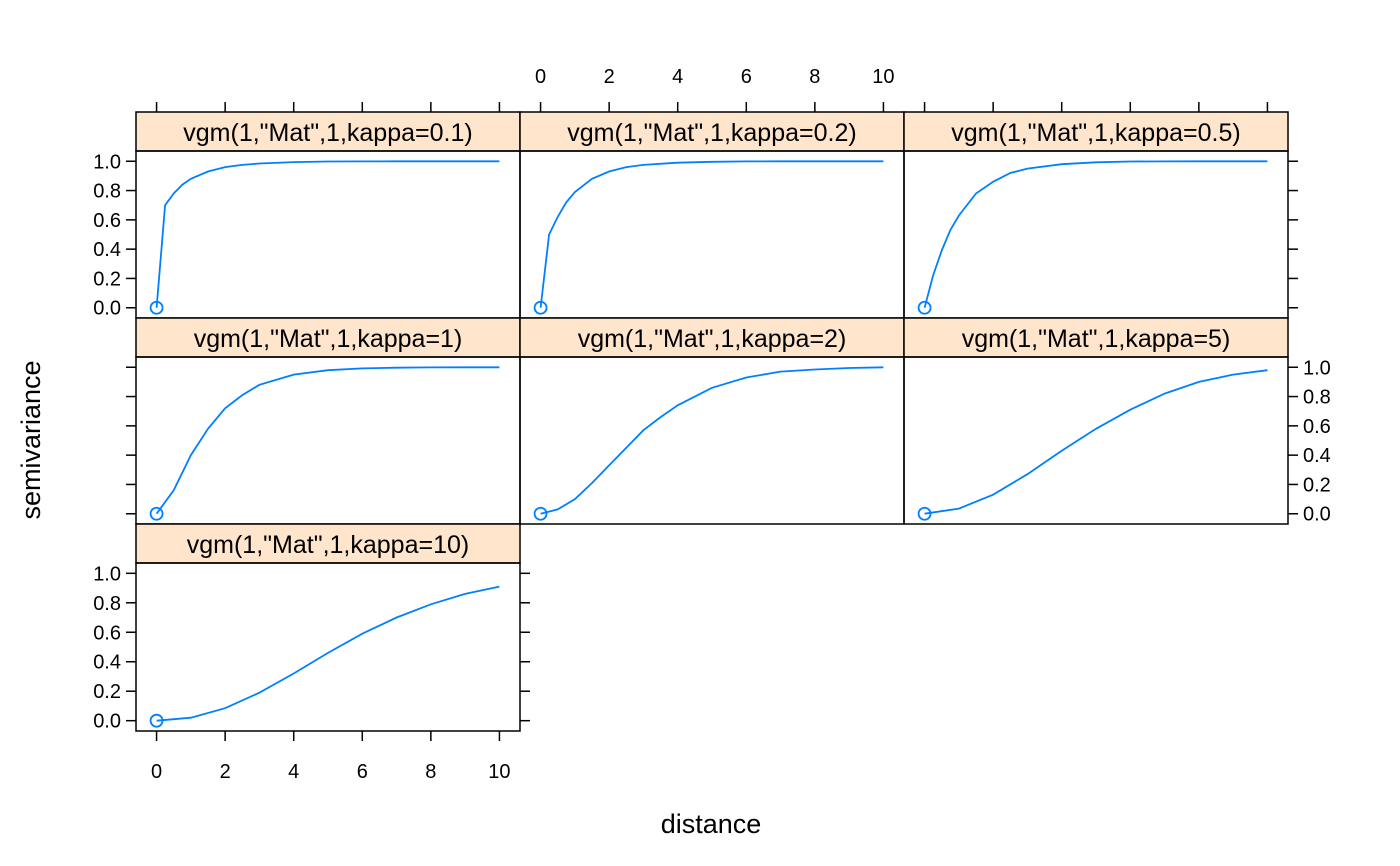  I want to click on panel: vgm(1,"Mat",1,kappa=0.2), so click(712, 215).